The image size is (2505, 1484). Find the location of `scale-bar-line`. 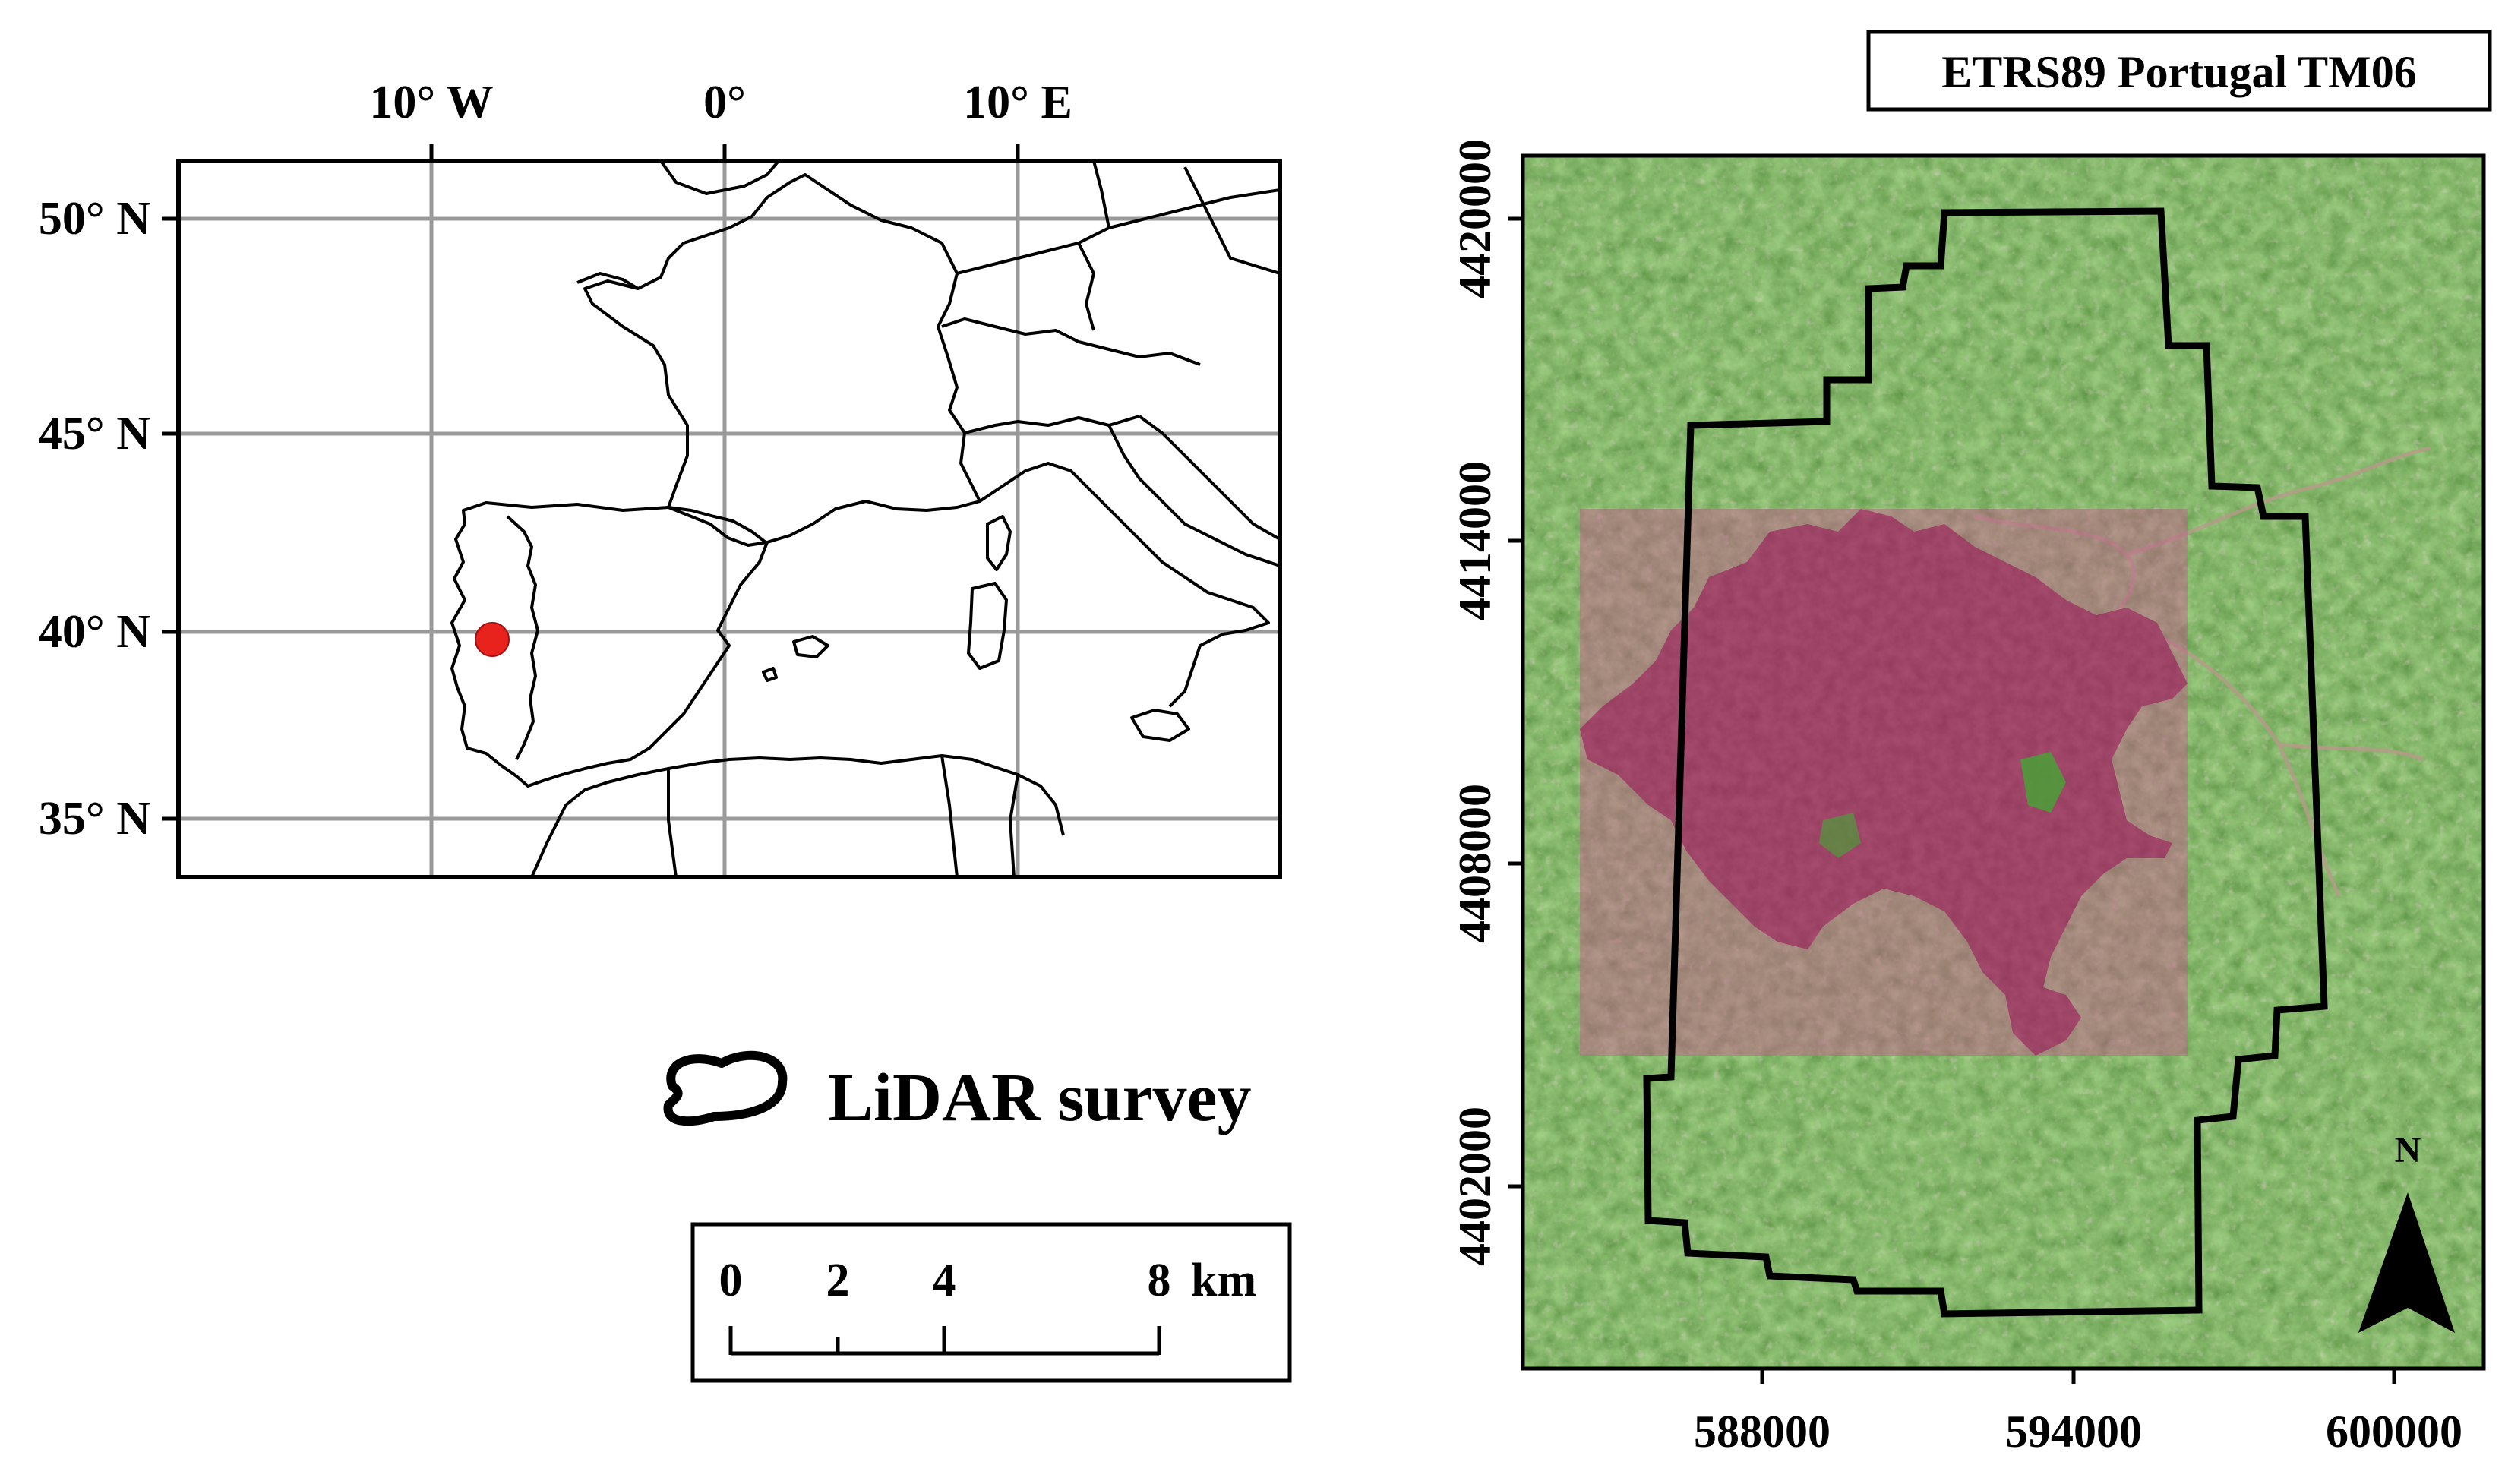

scale-bar-line is located at coordinates (944, 1341).